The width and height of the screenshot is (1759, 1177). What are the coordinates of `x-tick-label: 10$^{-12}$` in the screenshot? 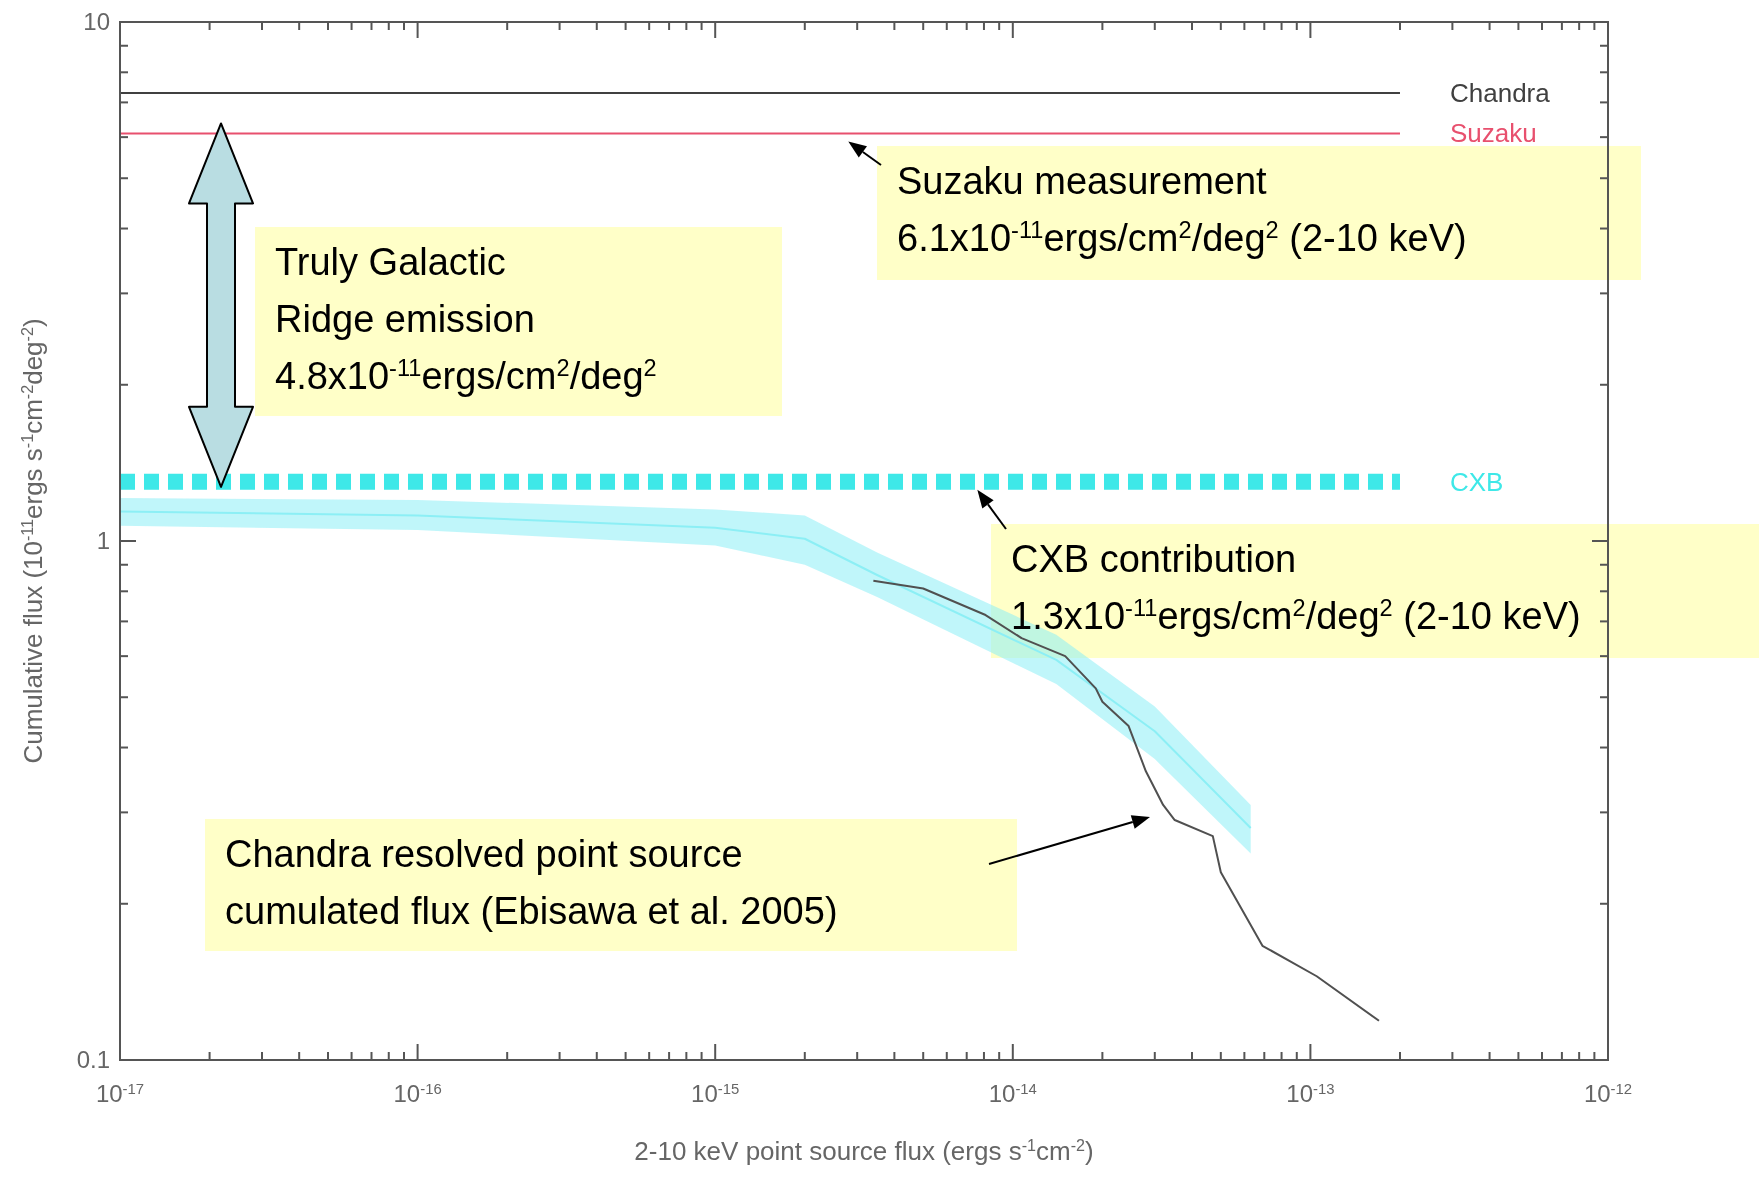 It's located at (1608, 1093).